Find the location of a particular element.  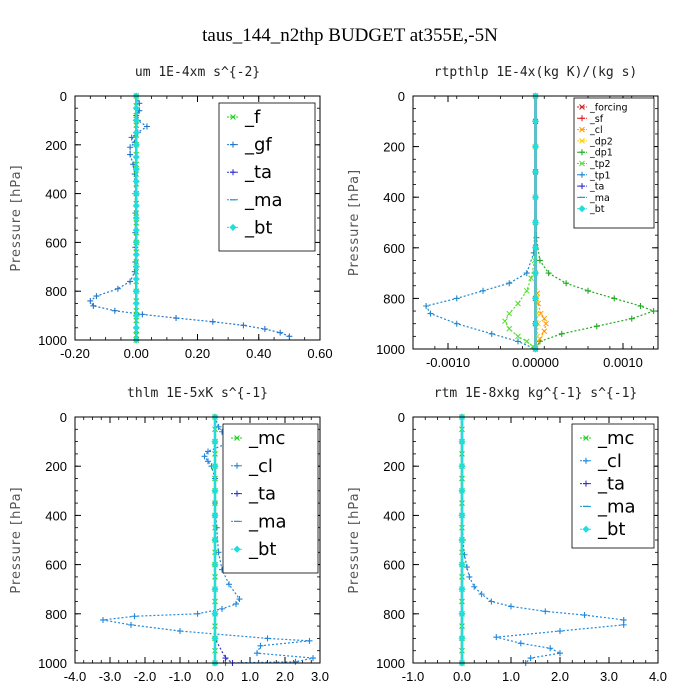

panel-title: rtpthlp 1E-4x(kg K)/(kg s) is located at coordinates (536, 72).